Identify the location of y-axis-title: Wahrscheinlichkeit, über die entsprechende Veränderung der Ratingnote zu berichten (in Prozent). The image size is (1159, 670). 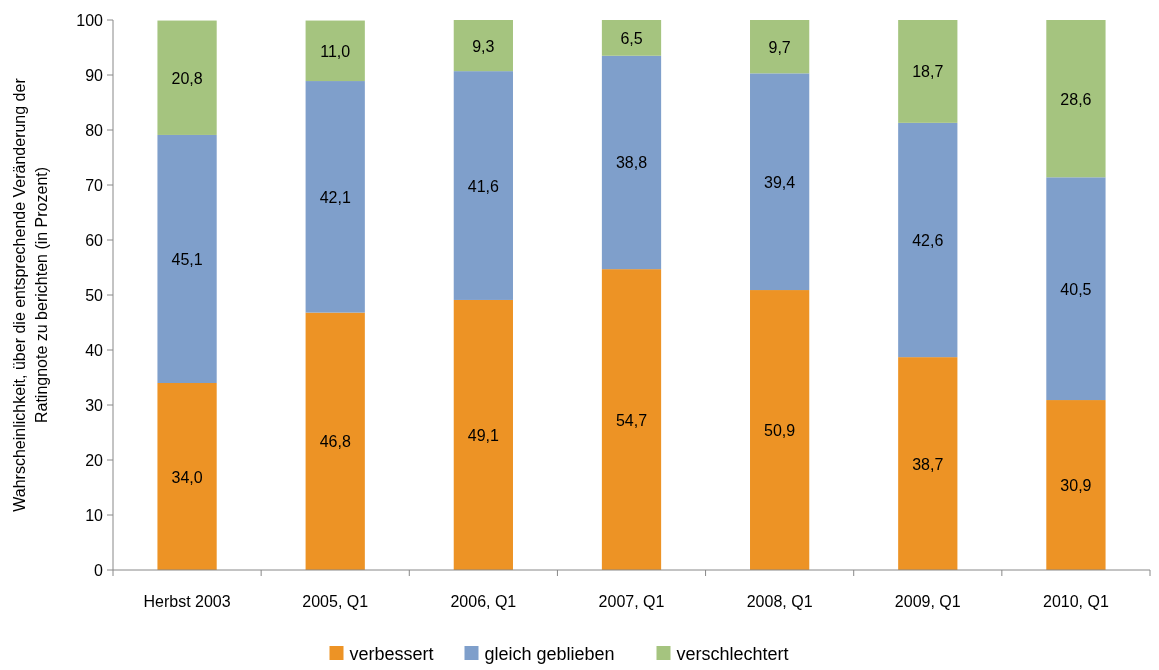
(30, 294).